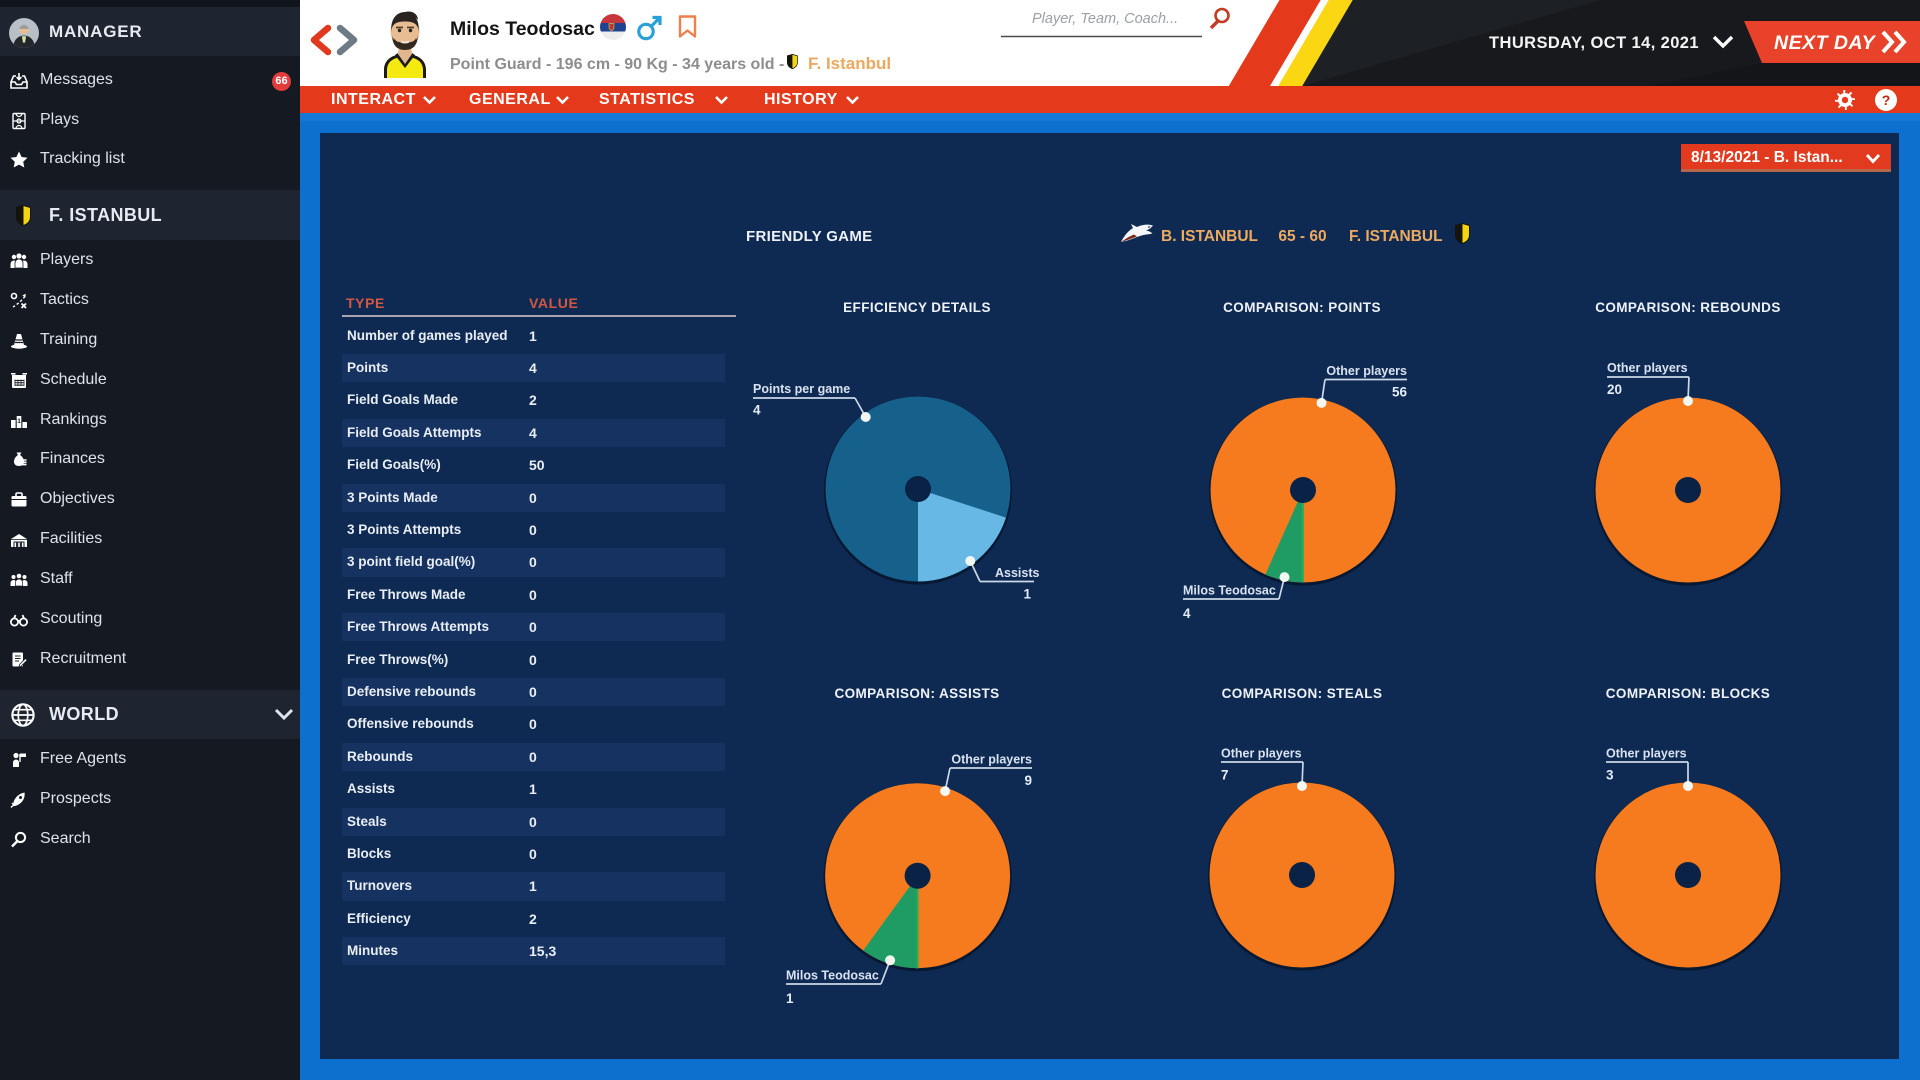 The image size is (1920, 1080). I want to click on svg-text: F. Istanbul, so click(849, 63).